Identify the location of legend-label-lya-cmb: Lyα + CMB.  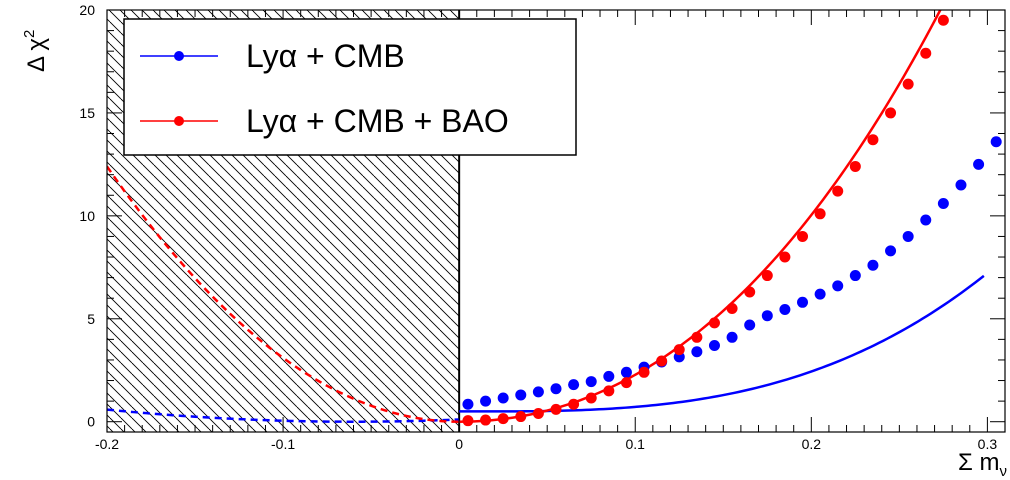
(325, 56).